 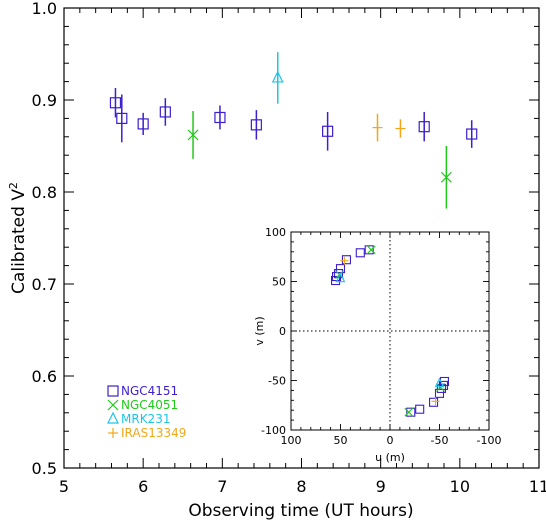 I want to click on y-tick-label: 0.8, so click(x=44, y=192).